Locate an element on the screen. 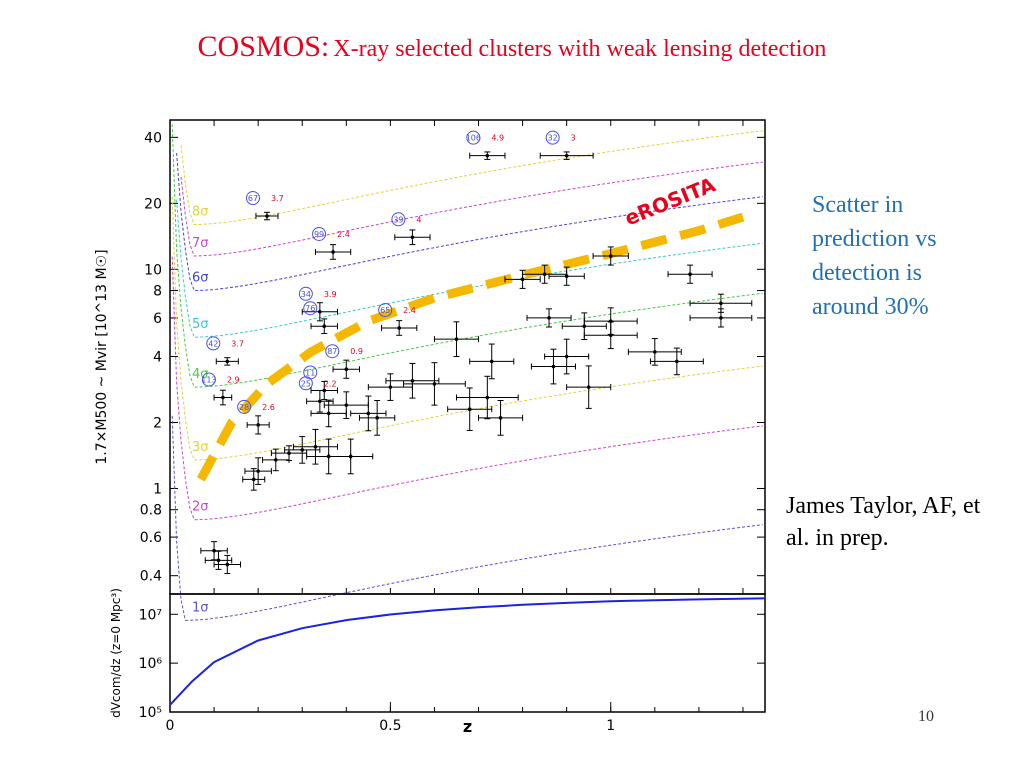  cluster-id: 11 is located at coordinates (310, 372).